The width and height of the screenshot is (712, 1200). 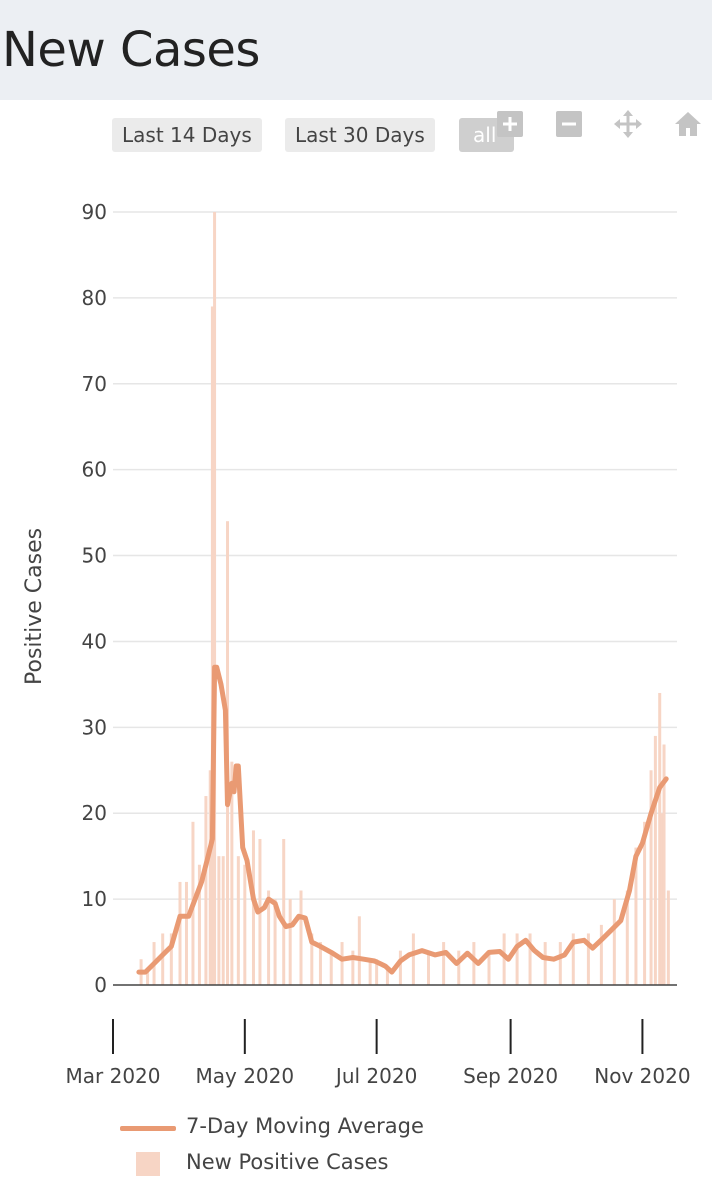 I want to click on y-tick-label: 90, so click(x=94, y=212).